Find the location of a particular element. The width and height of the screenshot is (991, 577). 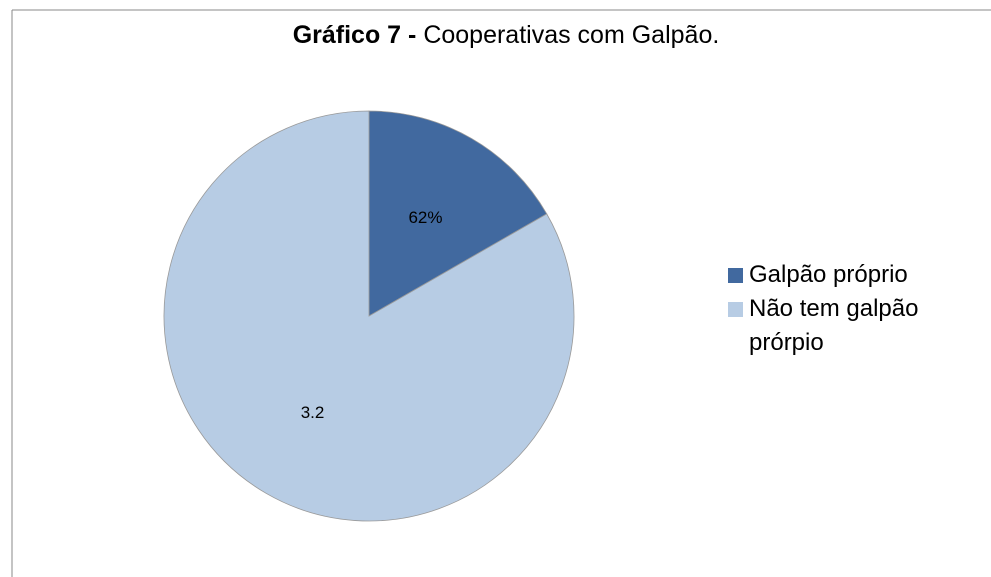

legend-label: Galpão próprio is located at coordinates (828, 274).